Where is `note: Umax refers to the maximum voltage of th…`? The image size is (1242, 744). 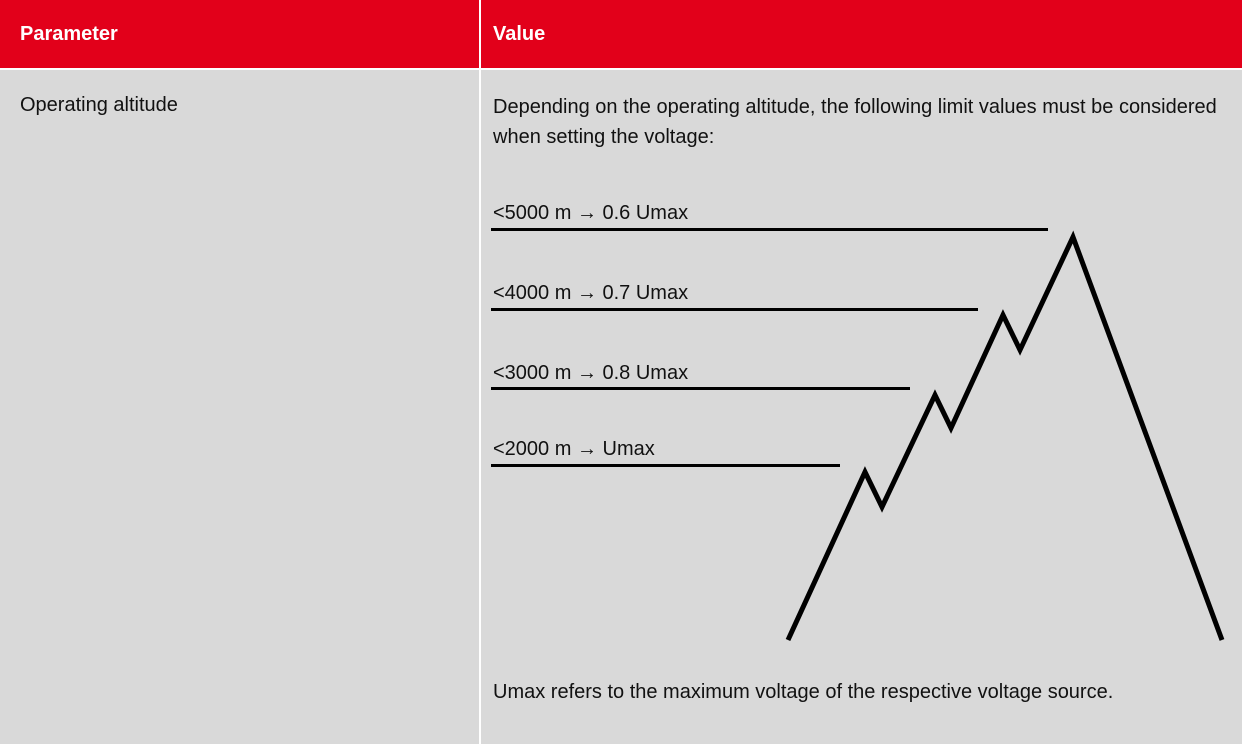
note: Umax refers to the maximum voltage of th… is located at coordinates (803, 692).